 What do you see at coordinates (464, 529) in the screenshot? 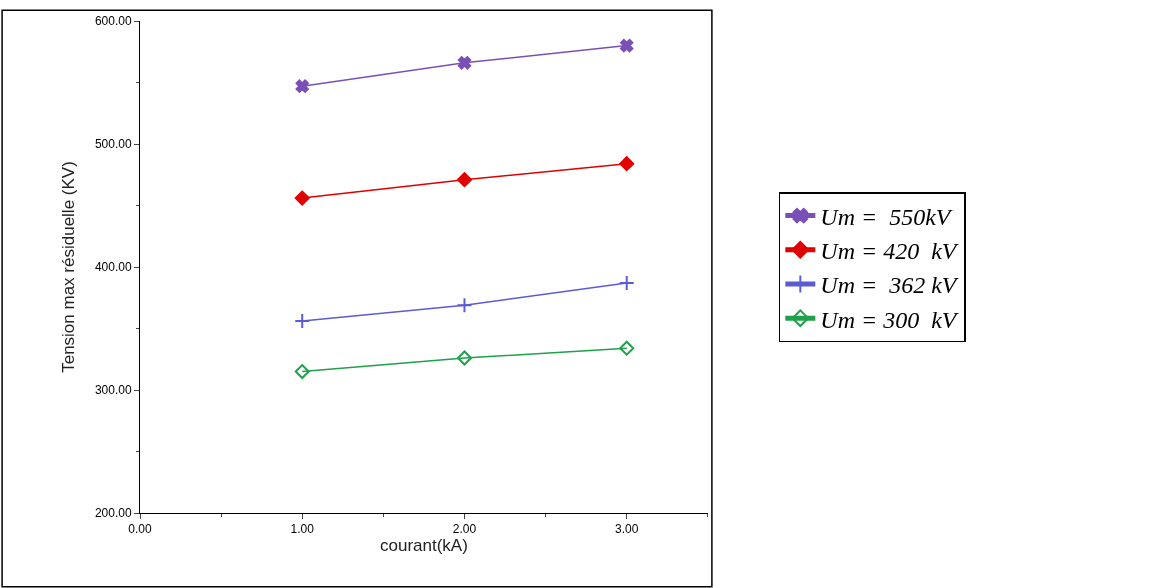
I see `x-tick-label: 2.00` at bounding box center [464, 529].